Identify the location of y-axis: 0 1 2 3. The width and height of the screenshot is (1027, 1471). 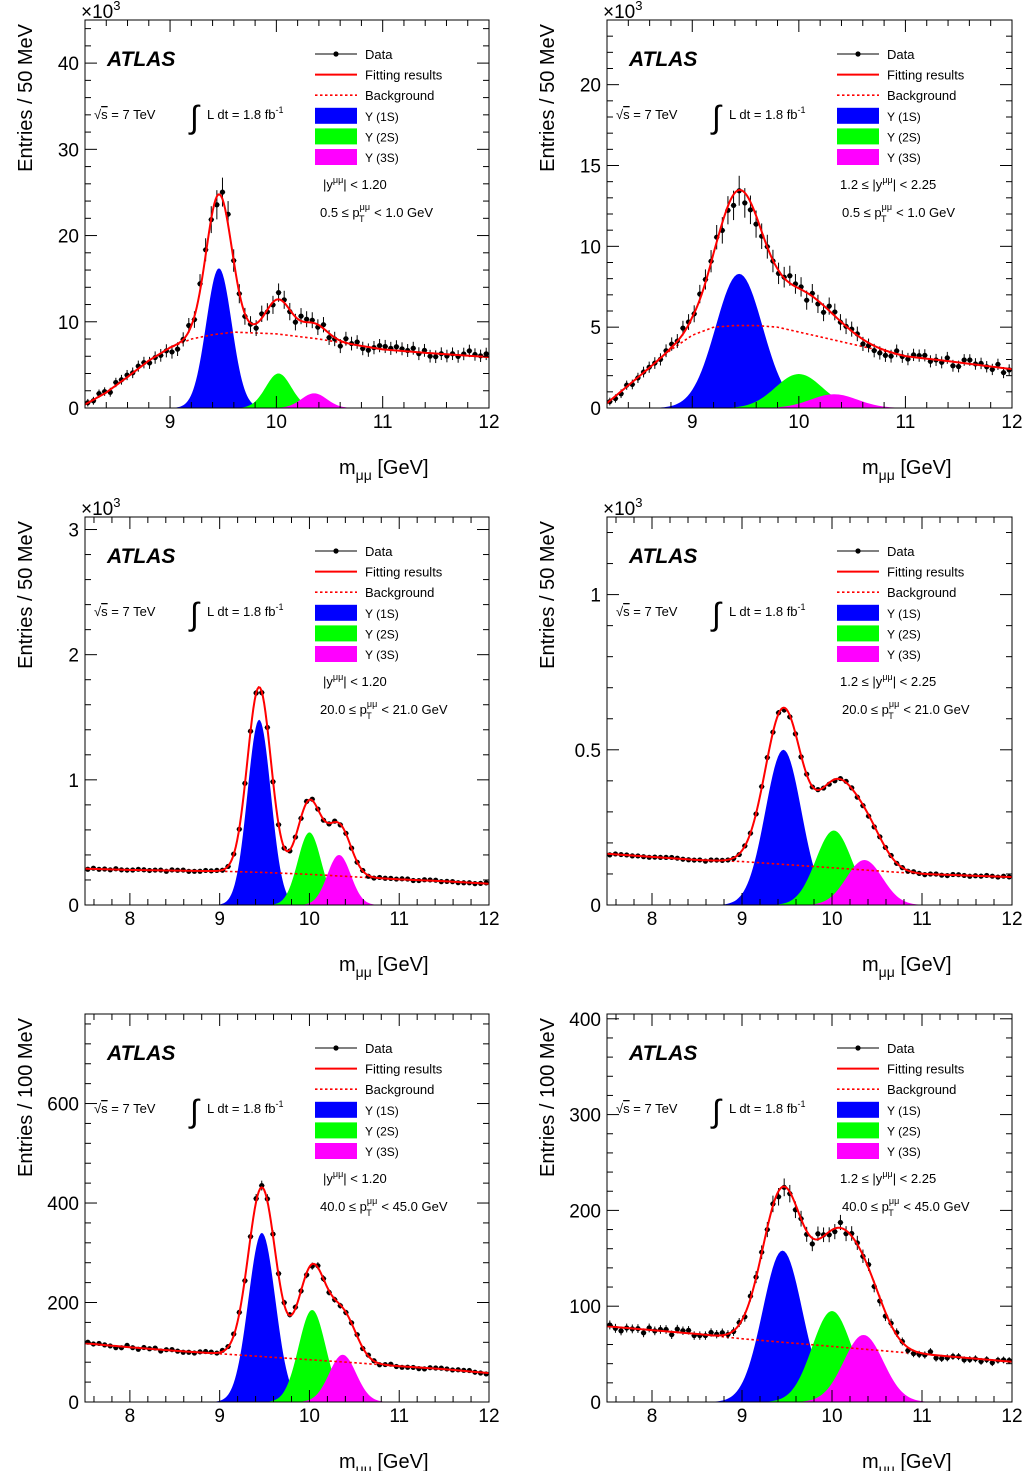
(278, 719).